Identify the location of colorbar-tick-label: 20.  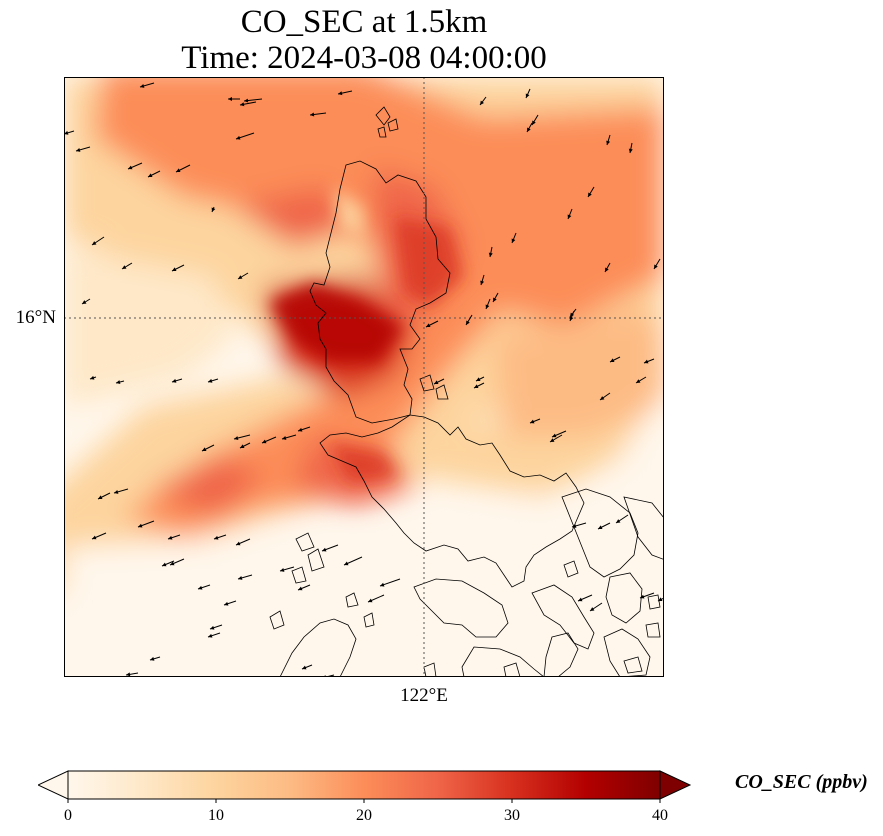
(364, 815).